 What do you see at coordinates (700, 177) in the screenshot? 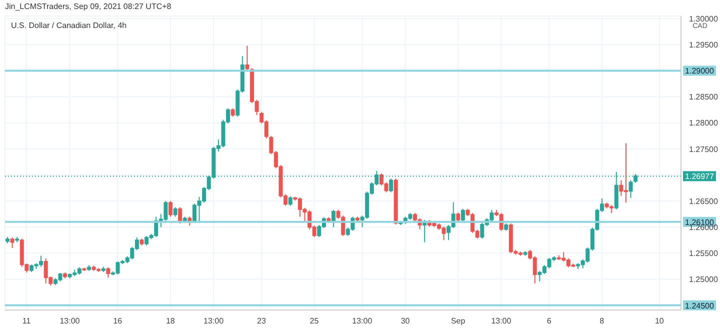
I see `ref-line-label: 1.26977` at bounding box center [700, 177].